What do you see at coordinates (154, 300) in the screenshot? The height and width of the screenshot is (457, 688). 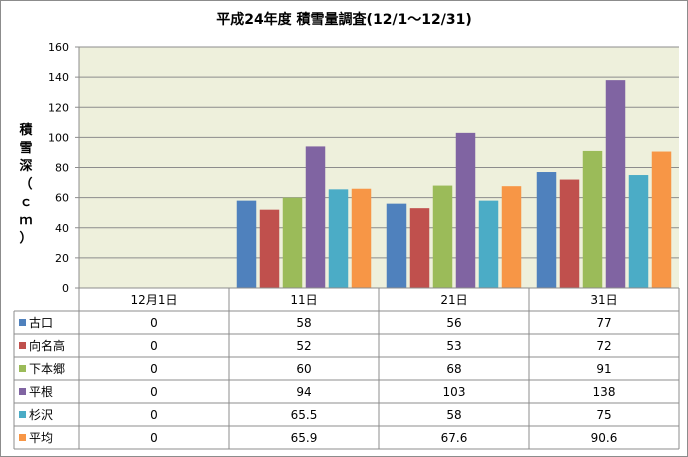 I see `category-label: 12月1日` at bounding box center [154, 300].